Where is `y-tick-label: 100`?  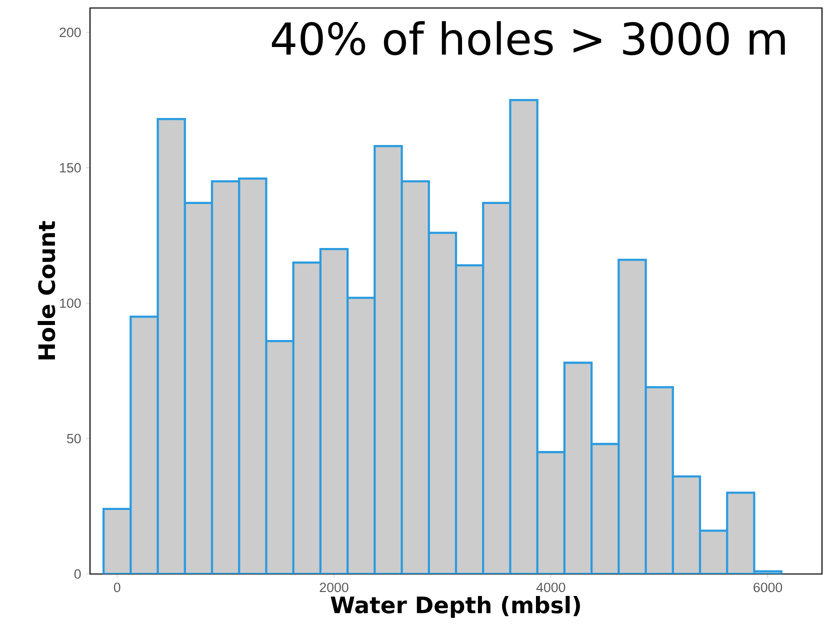
y-tick-label: 100 is located at coordinates (70, 303).